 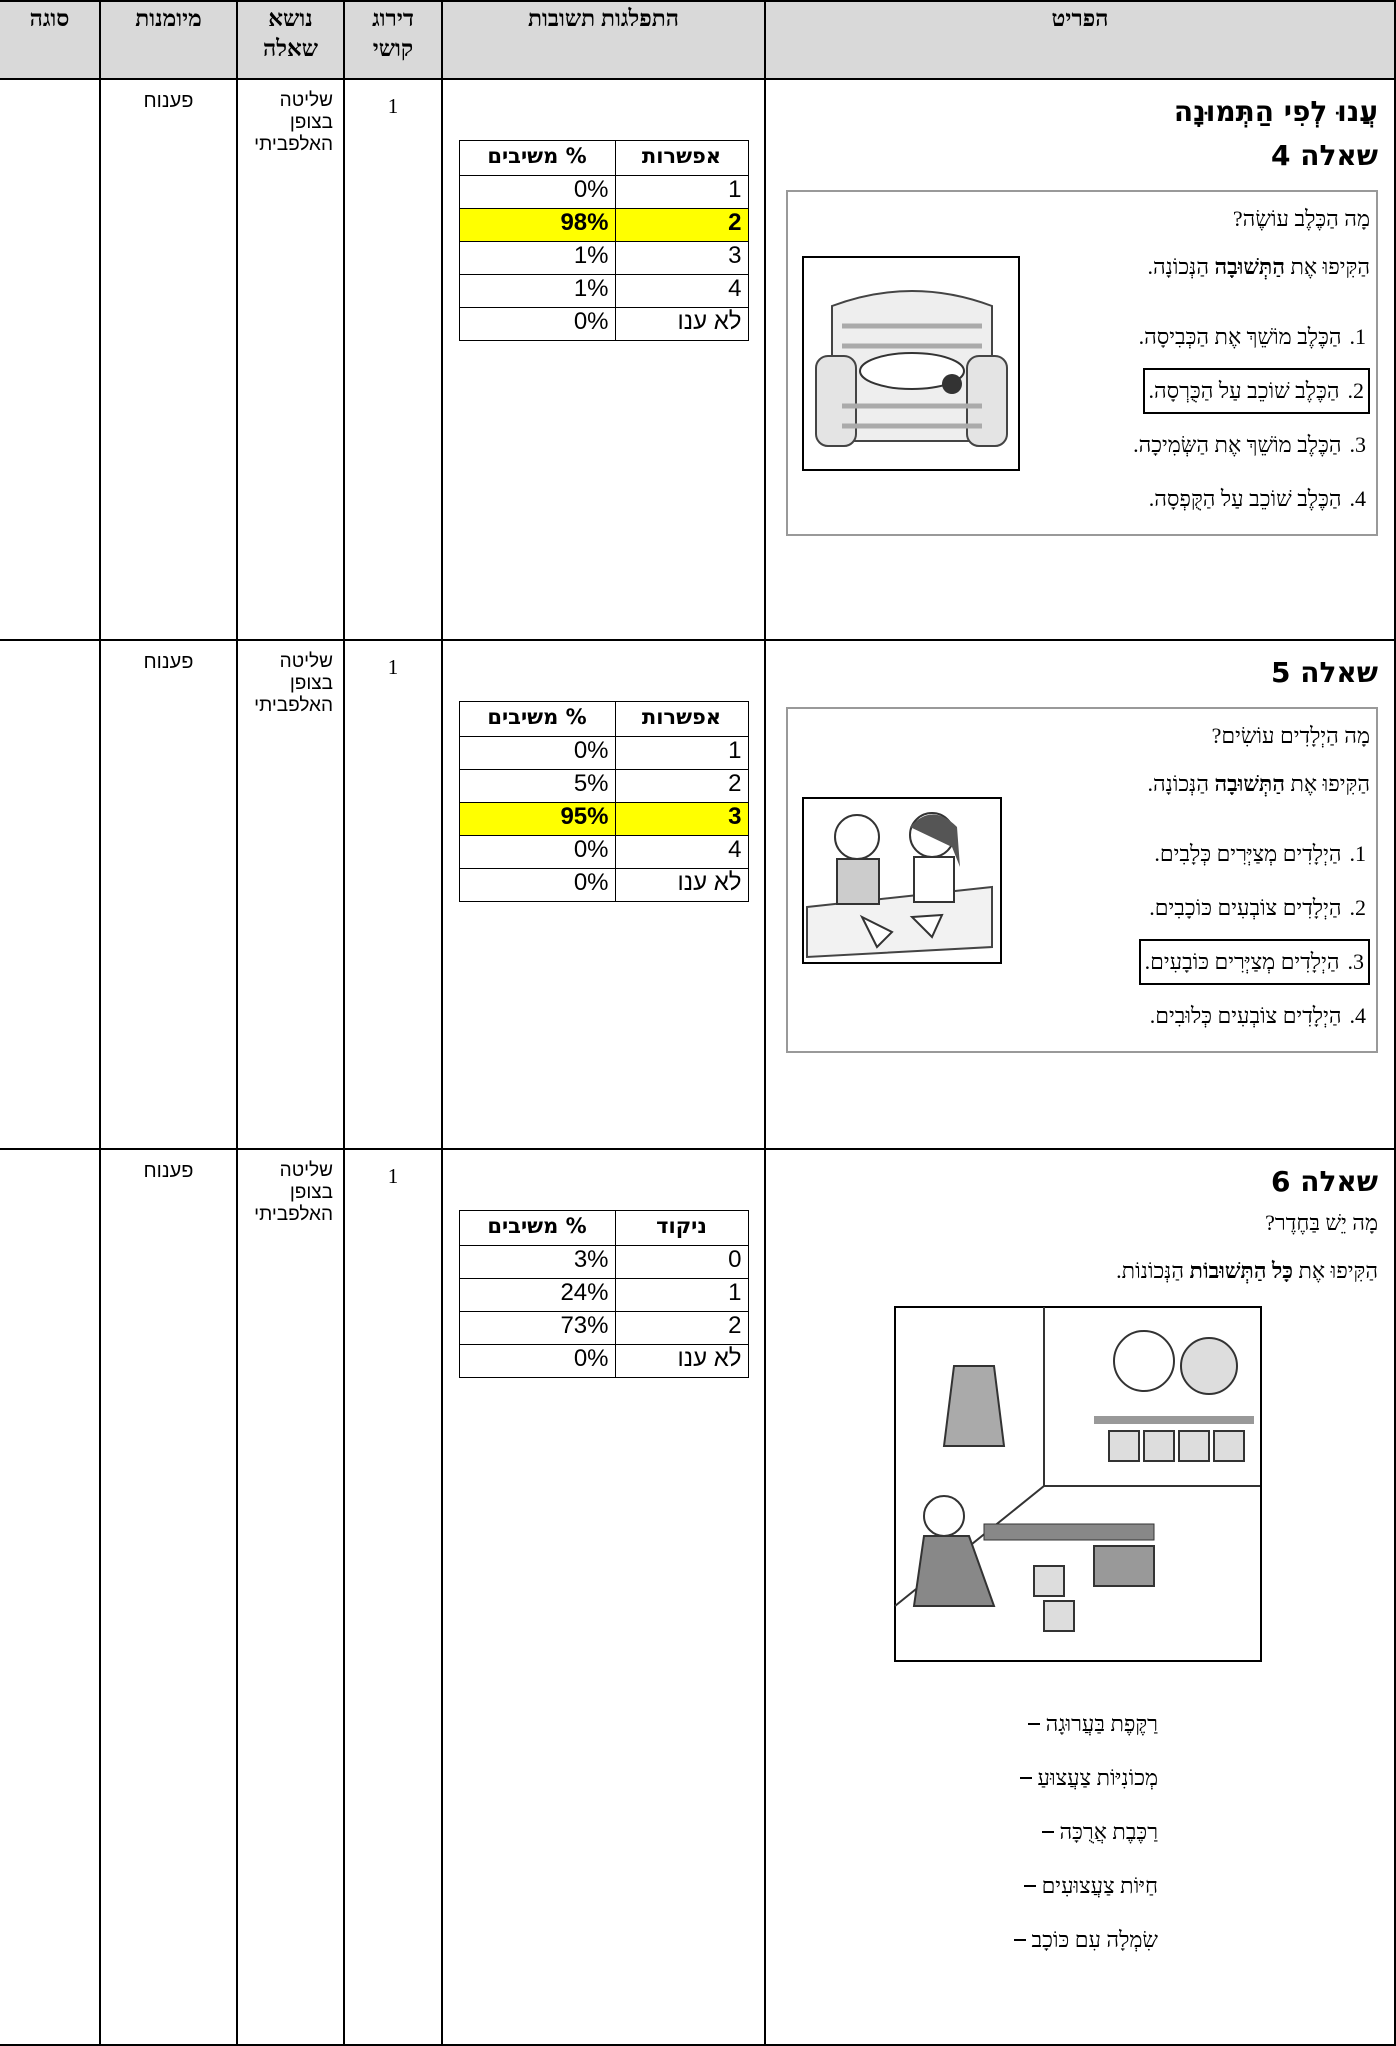 I want to click on option-text: הַיְלָדִים צוֹבְעִים כְּלוּבִים., so click(x=1245, y=1015).